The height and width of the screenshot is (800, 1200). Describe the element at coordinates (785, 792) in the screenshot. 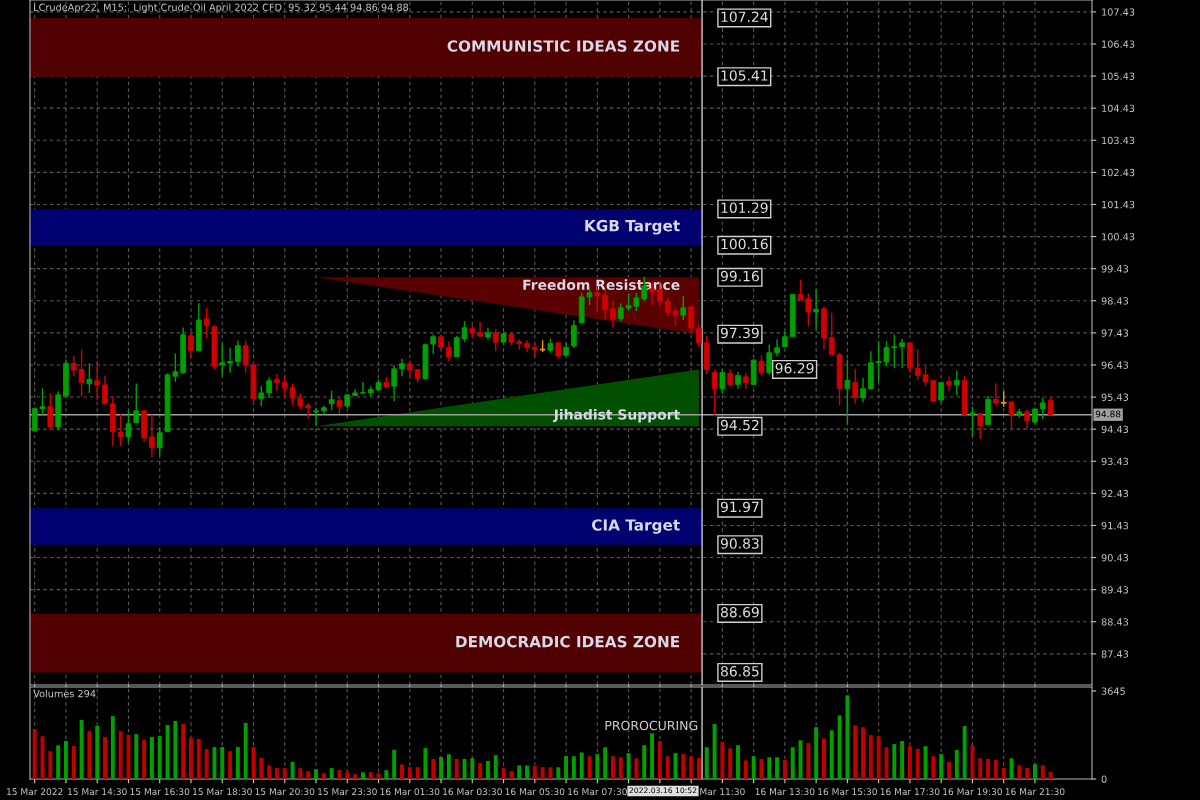

I see `x-tick-label: 16 Mar 13:30` at that location.